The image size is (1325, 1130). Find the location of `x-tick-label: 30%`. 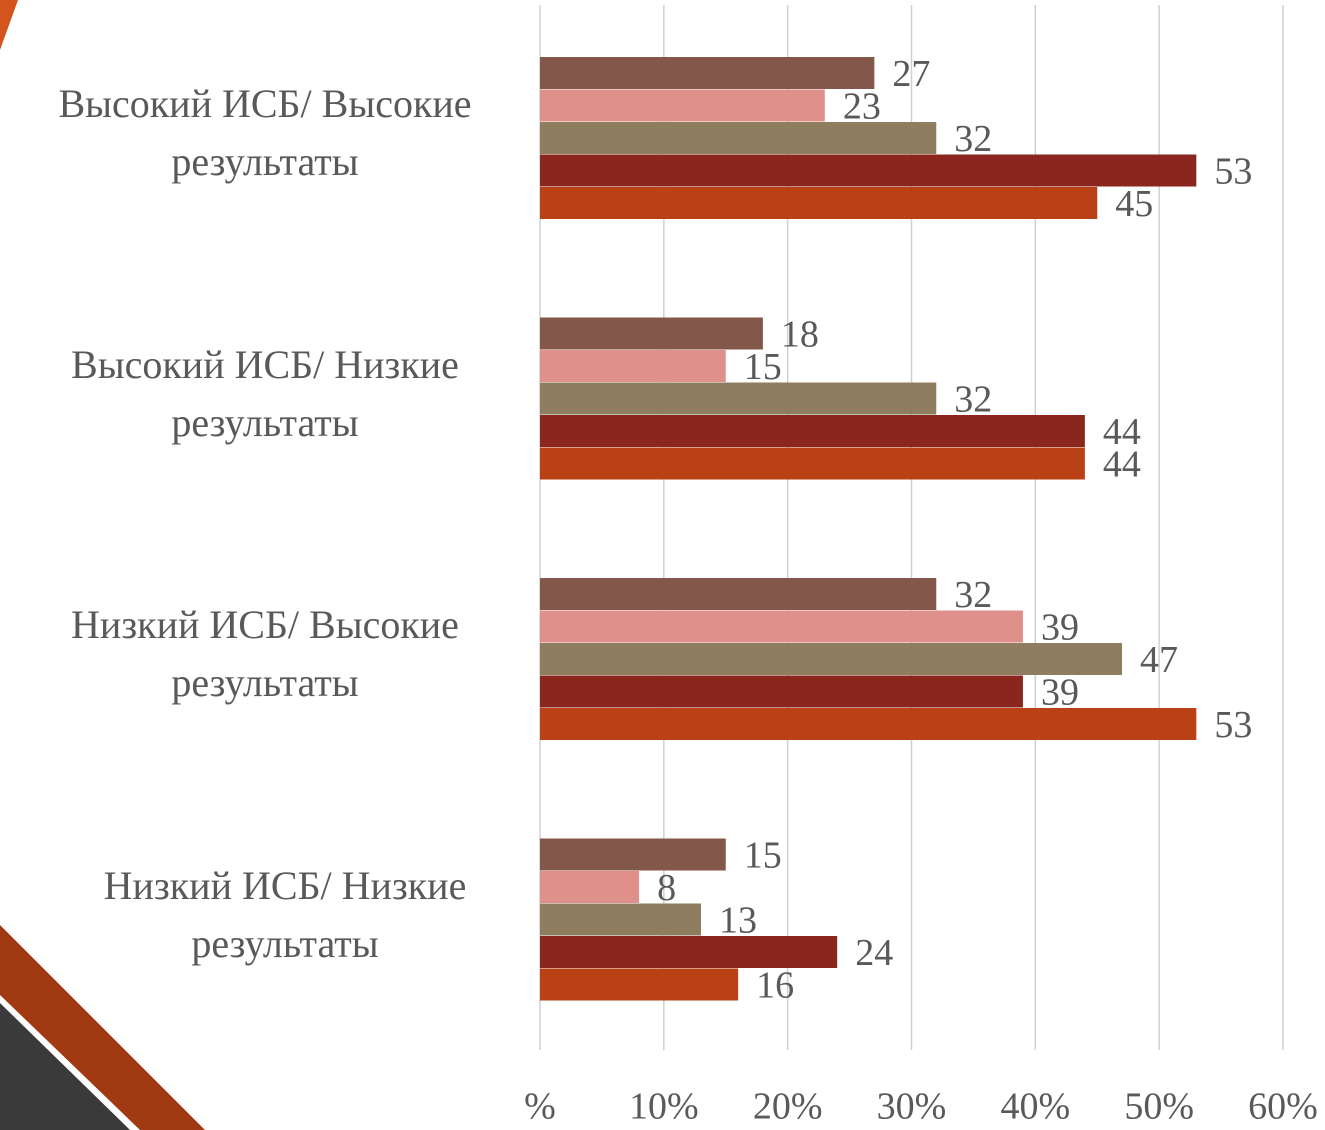

x-tick-label: 30% is located at coordinates (912, 1107).